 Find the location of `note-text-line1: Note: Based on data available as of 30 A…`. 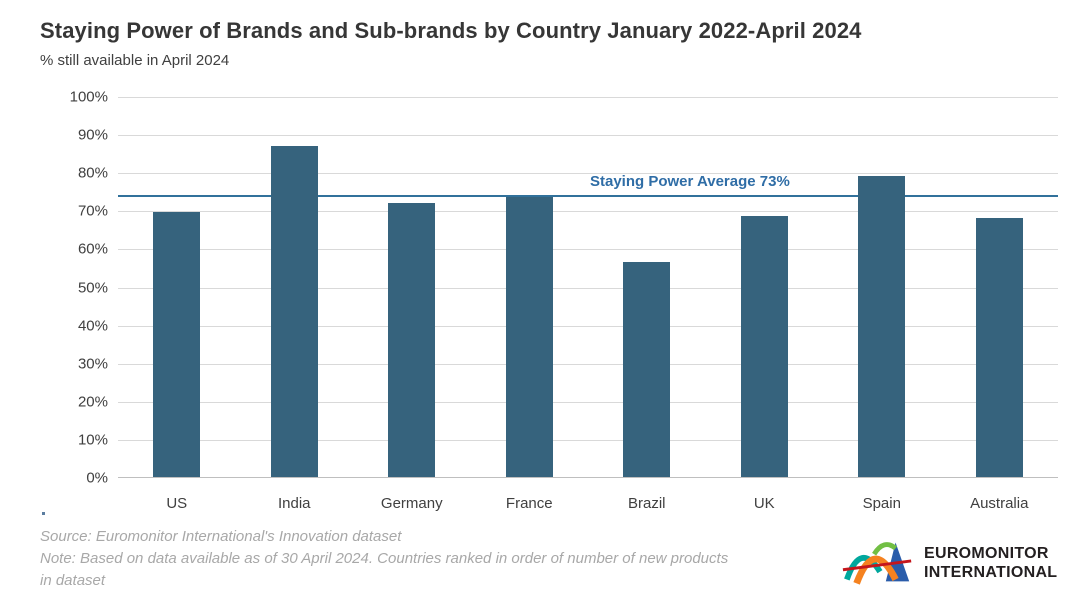

note-text-line1: Note: Based on data available as of 30 A… is located at coordinates (384, 558).